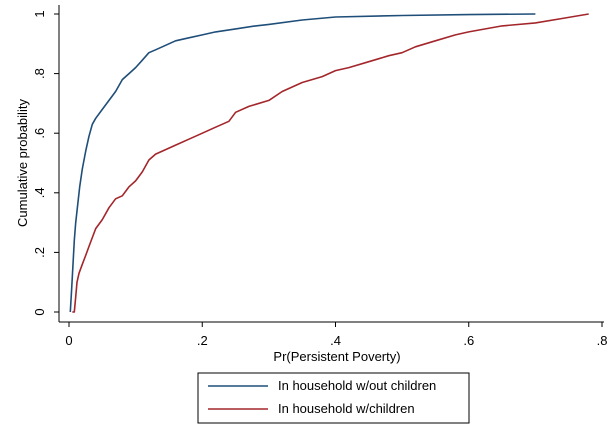  Describe the element at coordinates (39, 252) in the screenshot. I see `y-tick-label: .2` at that location.